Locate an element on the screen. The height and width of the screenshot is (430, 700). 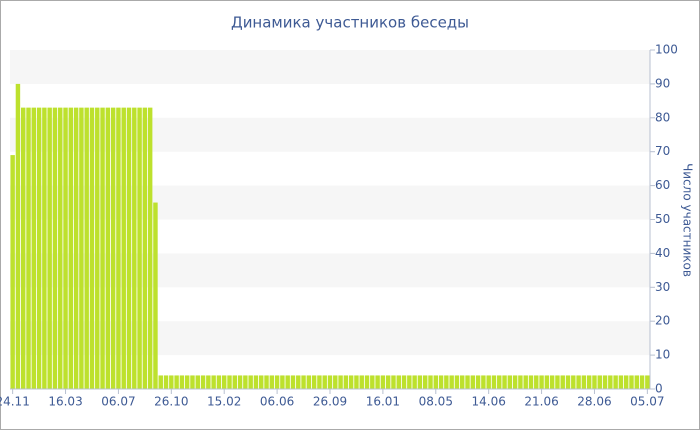
x-tick-label: 26.09 is located at coordinates (330, 402).